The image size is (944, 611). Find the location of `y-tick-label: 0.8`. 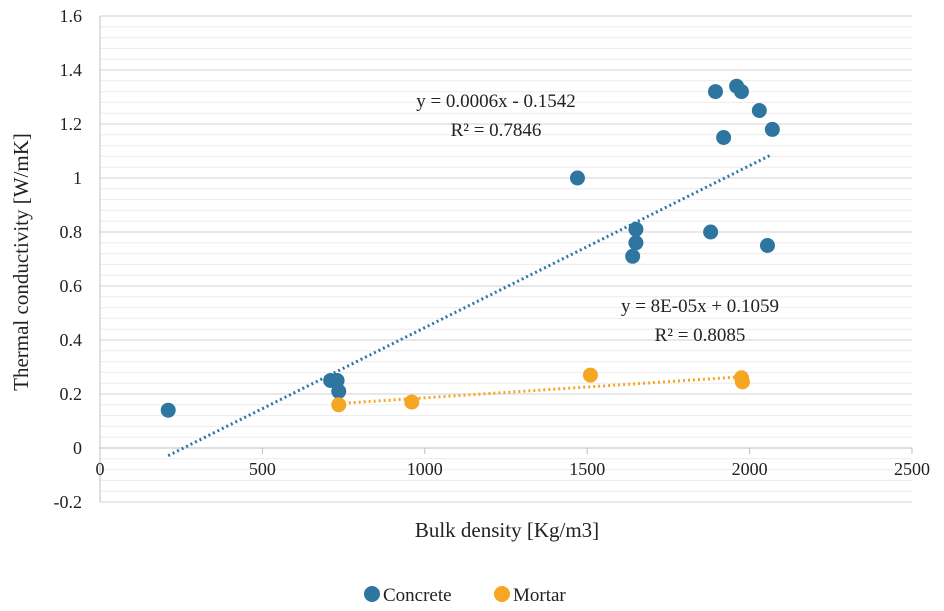

y-tick-label: 0.8 is located at coordinates (71, 232).